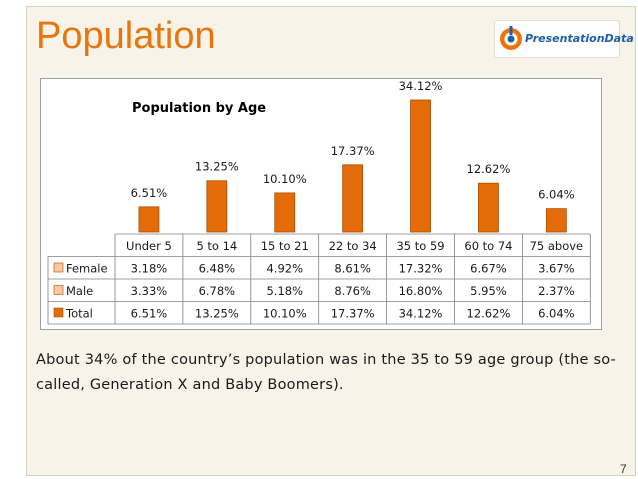 This screenshot has height=479, width=638. What do you see at coordinates (556, 195) in the screenshot?
I see `data-label: 6.04%` at bounding box center [556, 195].